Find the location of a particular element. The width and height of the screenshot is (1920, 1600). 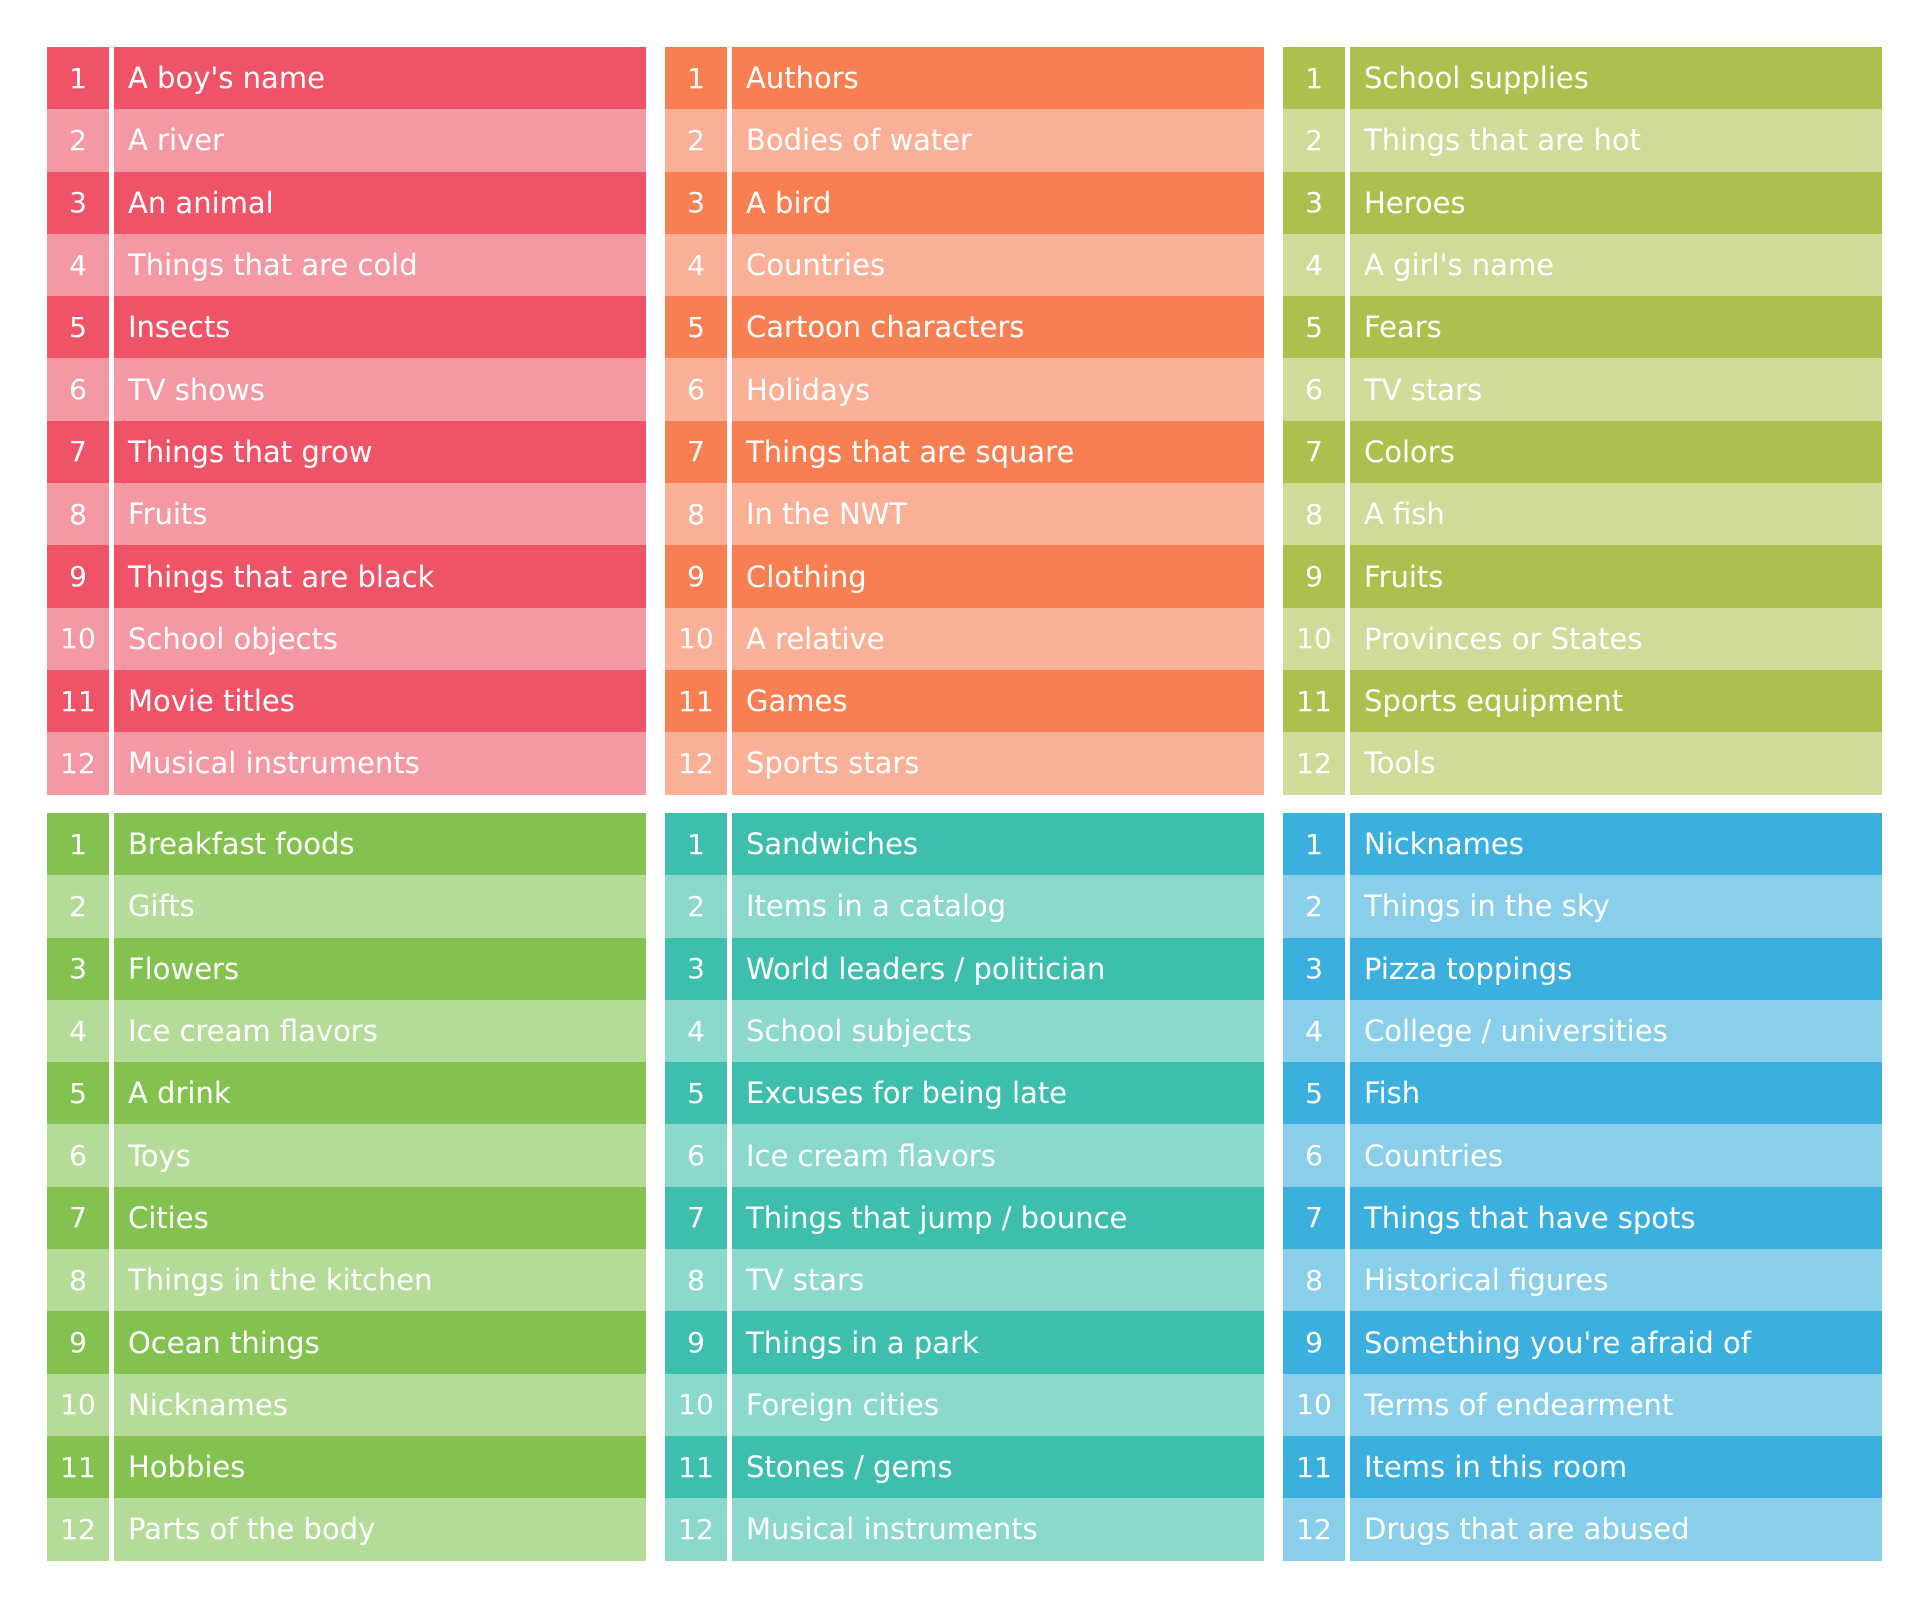

item-label: Colors is located at coordinates (1616, 452).